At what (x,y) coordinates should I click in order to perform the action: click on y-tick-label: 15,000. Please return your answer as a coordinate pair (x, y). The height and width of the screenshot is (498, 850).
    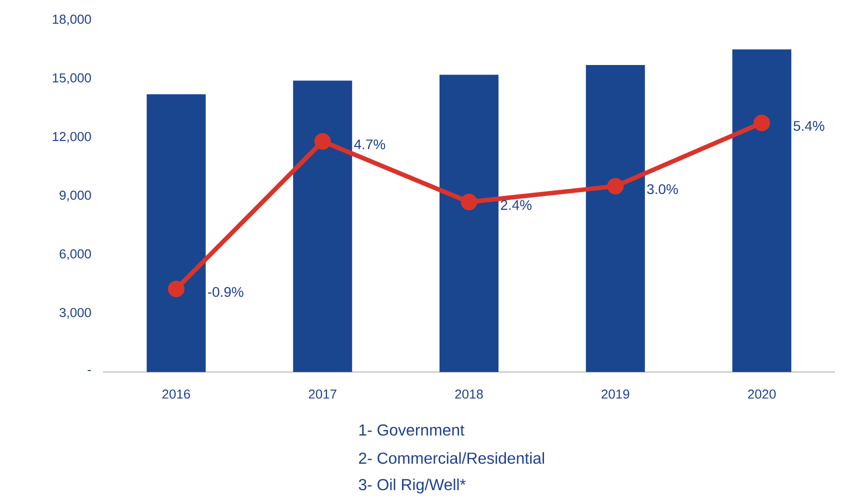
    Looking at the image, I should click on (71, 78).